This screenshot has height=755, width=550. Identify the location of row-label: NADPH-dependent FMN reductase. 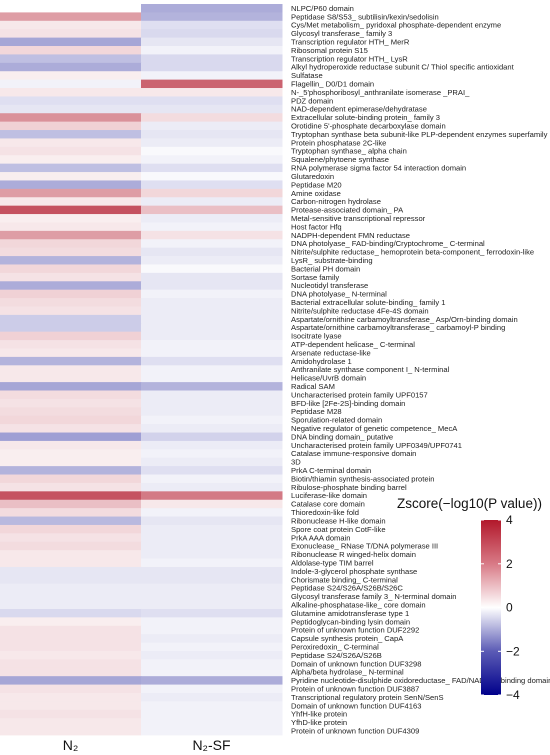
(350, 235).